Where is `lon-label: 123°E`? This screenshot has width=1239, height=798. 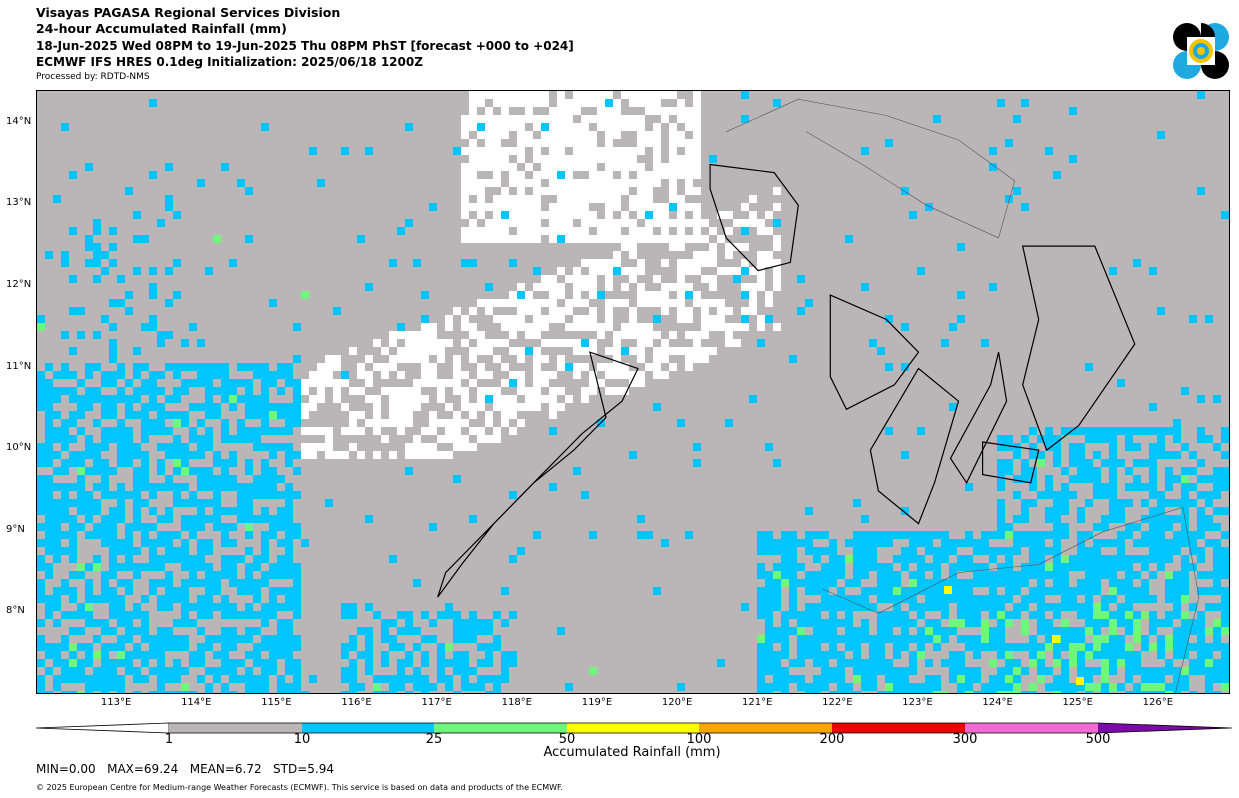 lon-label: 123°E is located at coordinates (917, 702).